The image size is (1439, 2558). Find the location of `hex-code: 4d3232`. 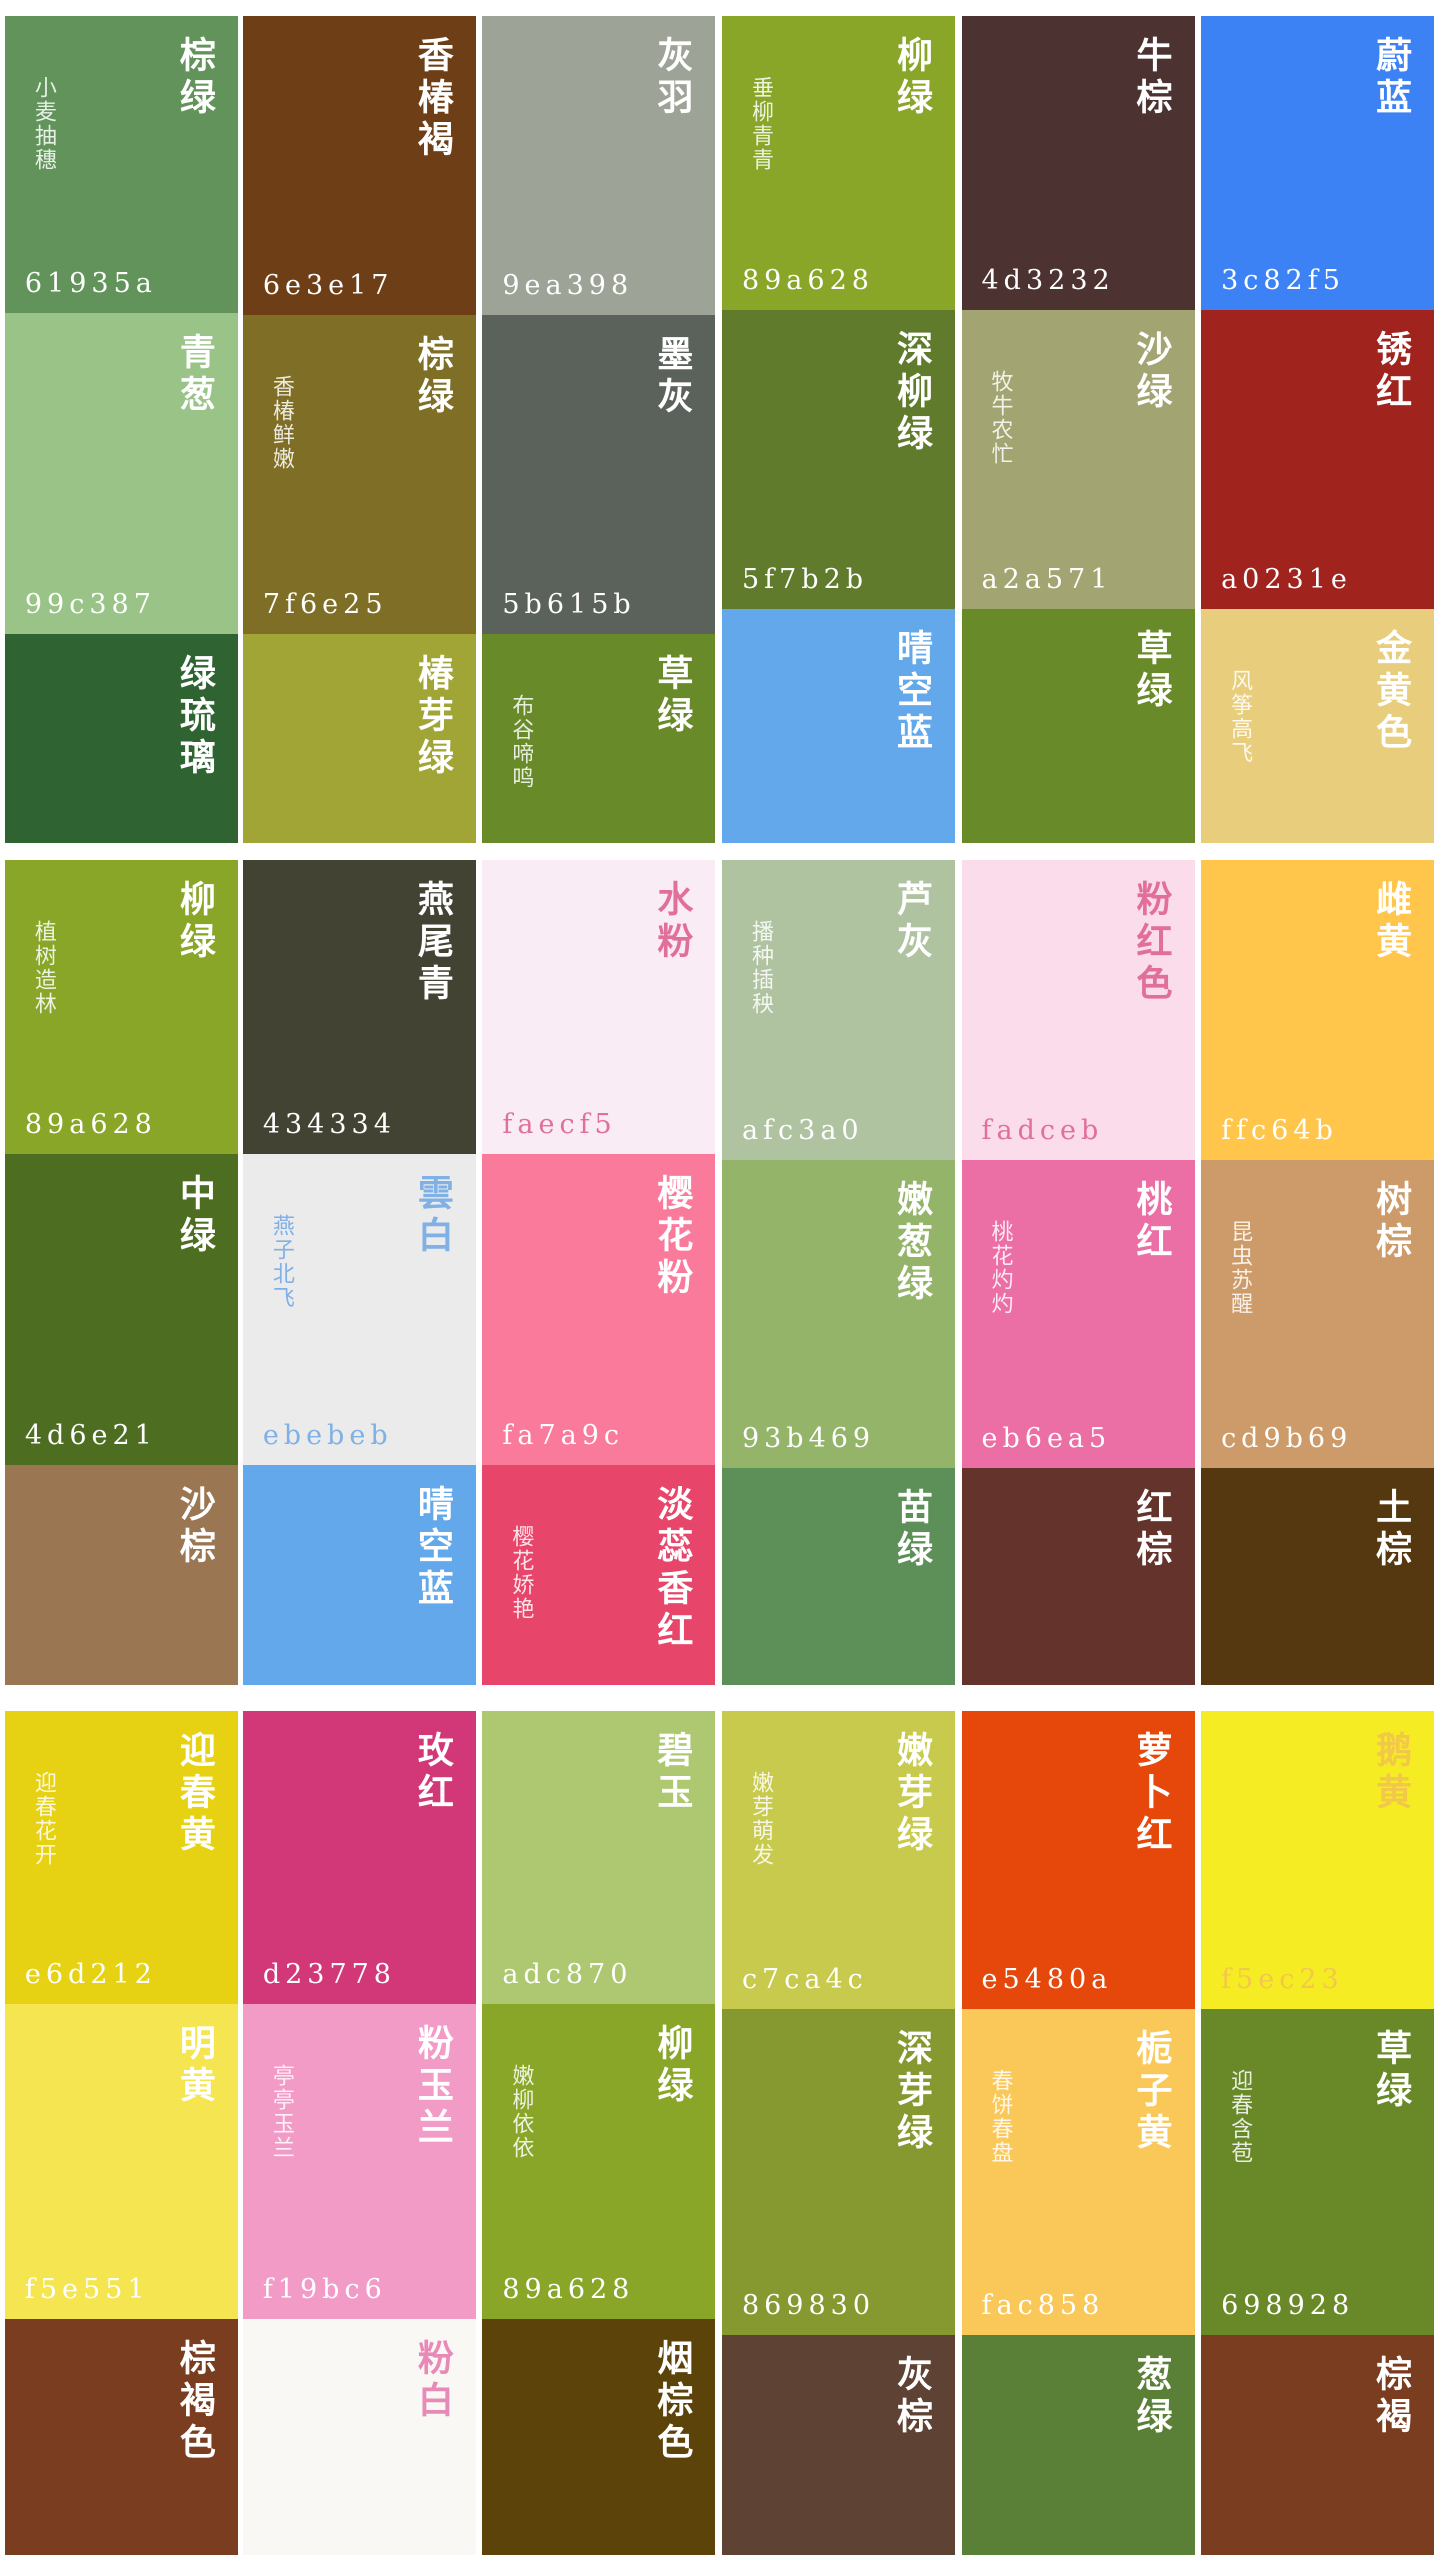

hex-code: 4d3232 is located at coordinates (1048, 280).